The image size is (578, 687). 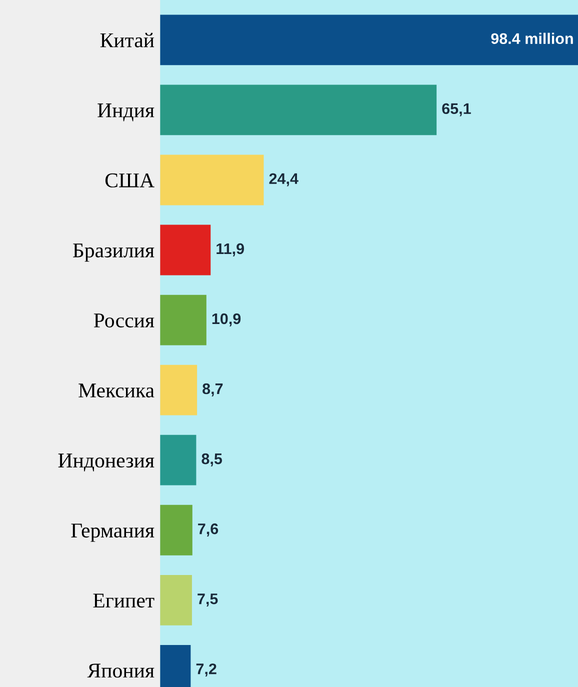 I want to click on data-label: 8,7, so click(x=212, y=389).